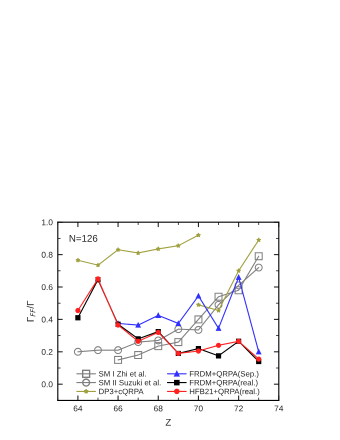 The width and height of the screenshot is (340, 440). I want to click on x-tick-label: 64, so click(78, 408).